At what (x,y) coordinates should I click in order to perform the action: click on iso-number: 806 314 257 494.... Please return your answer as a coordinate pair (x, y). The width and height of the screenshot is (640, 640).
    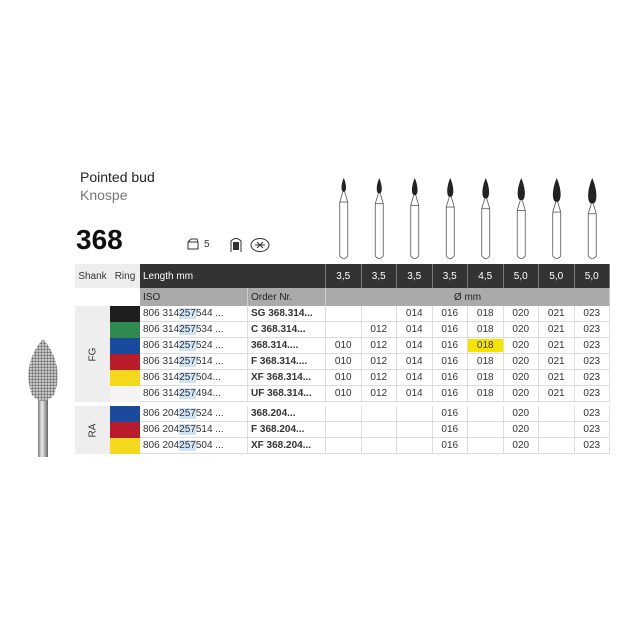
    Looking at the image, I should click on (194, 394).